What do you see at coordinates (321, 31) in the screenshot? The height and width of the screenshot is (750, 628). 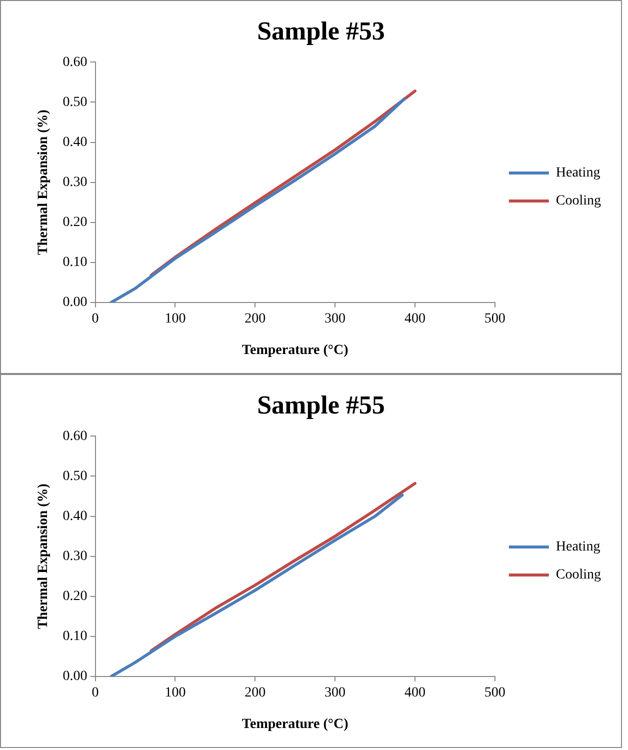 I see `chart-title: Sample #53` at bounding box center [321, 31].